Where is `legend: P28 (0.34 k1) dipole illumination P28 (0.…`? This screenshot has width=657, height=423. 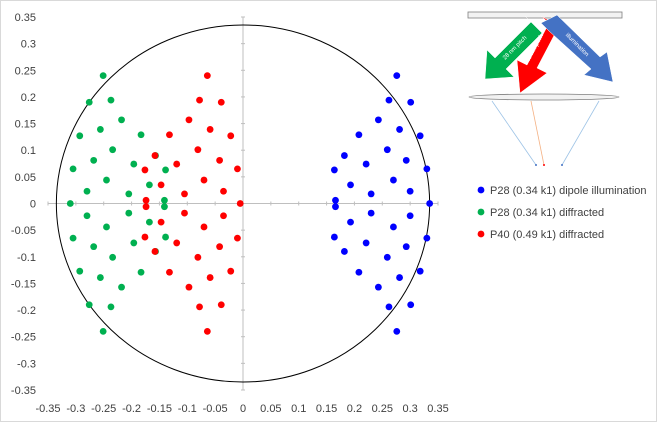 legend: P28 (0.34 k1) dipole illumination P28 (0.… is located at coordinates (562, 213).